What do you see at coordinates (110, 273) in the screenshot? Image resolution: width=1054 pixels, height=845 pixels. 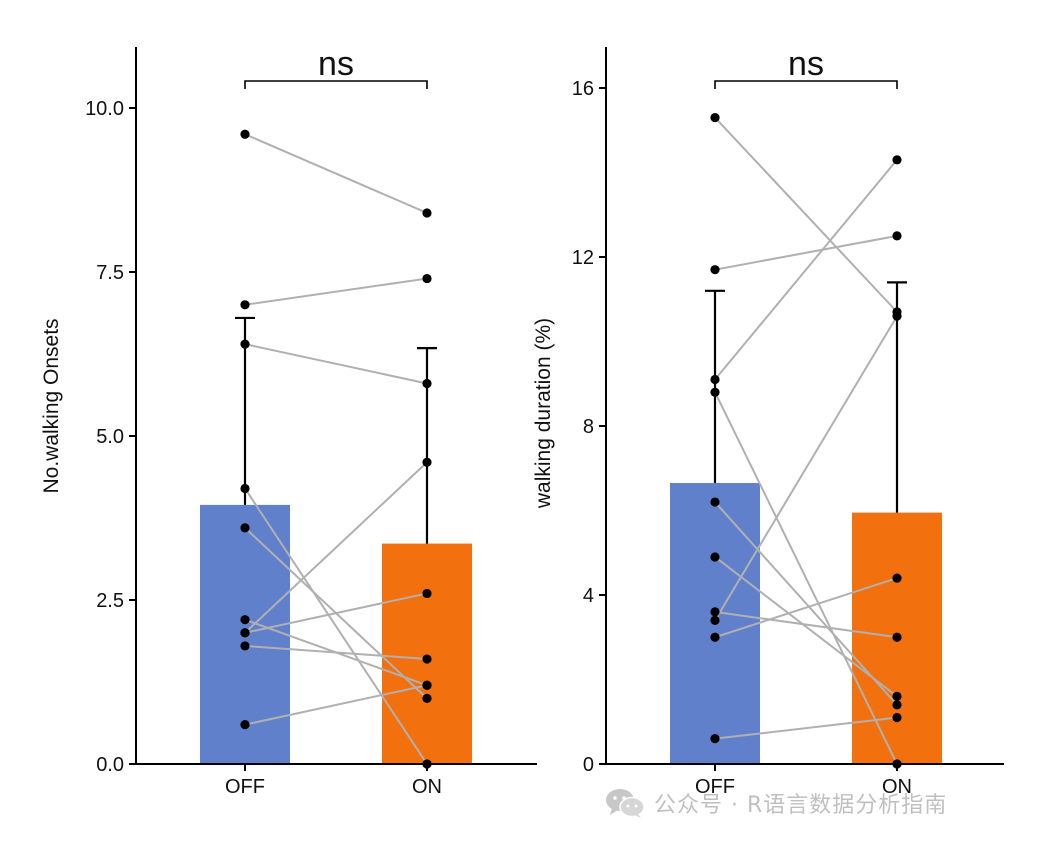 I see `y-tick-label: 7.5` at bounding box center [110, 273].